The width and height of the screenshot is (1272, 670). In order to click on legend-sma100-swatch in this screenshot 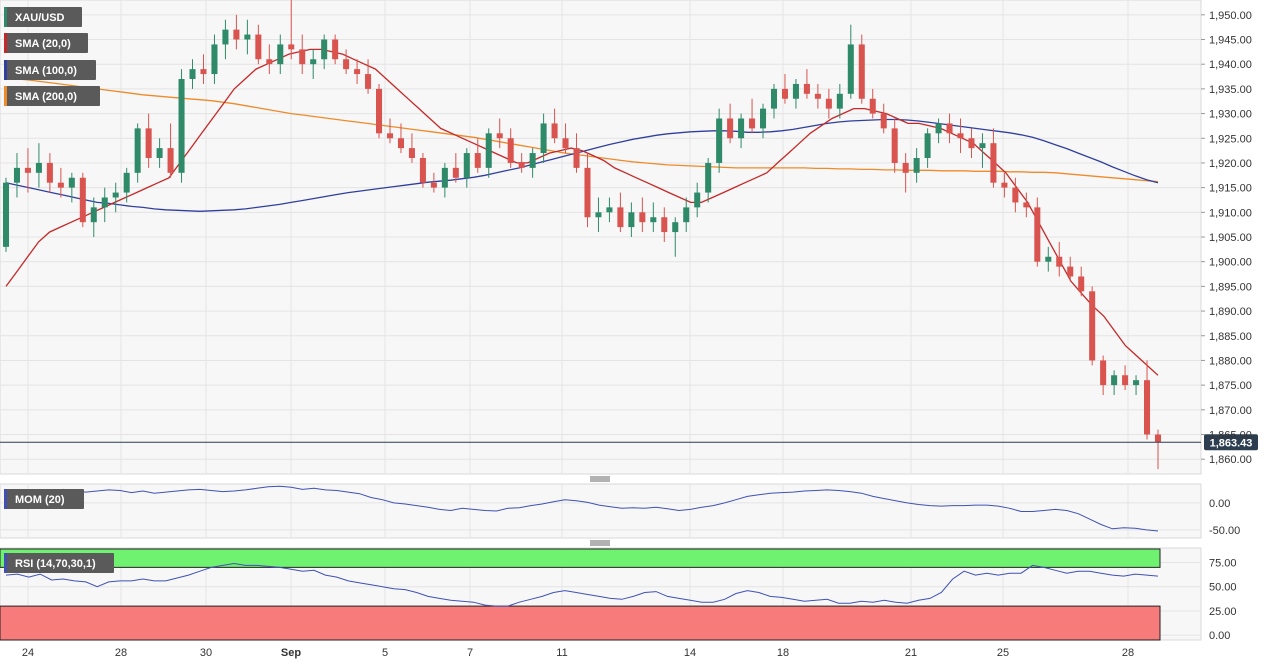, I will do `click(5, 70)`.